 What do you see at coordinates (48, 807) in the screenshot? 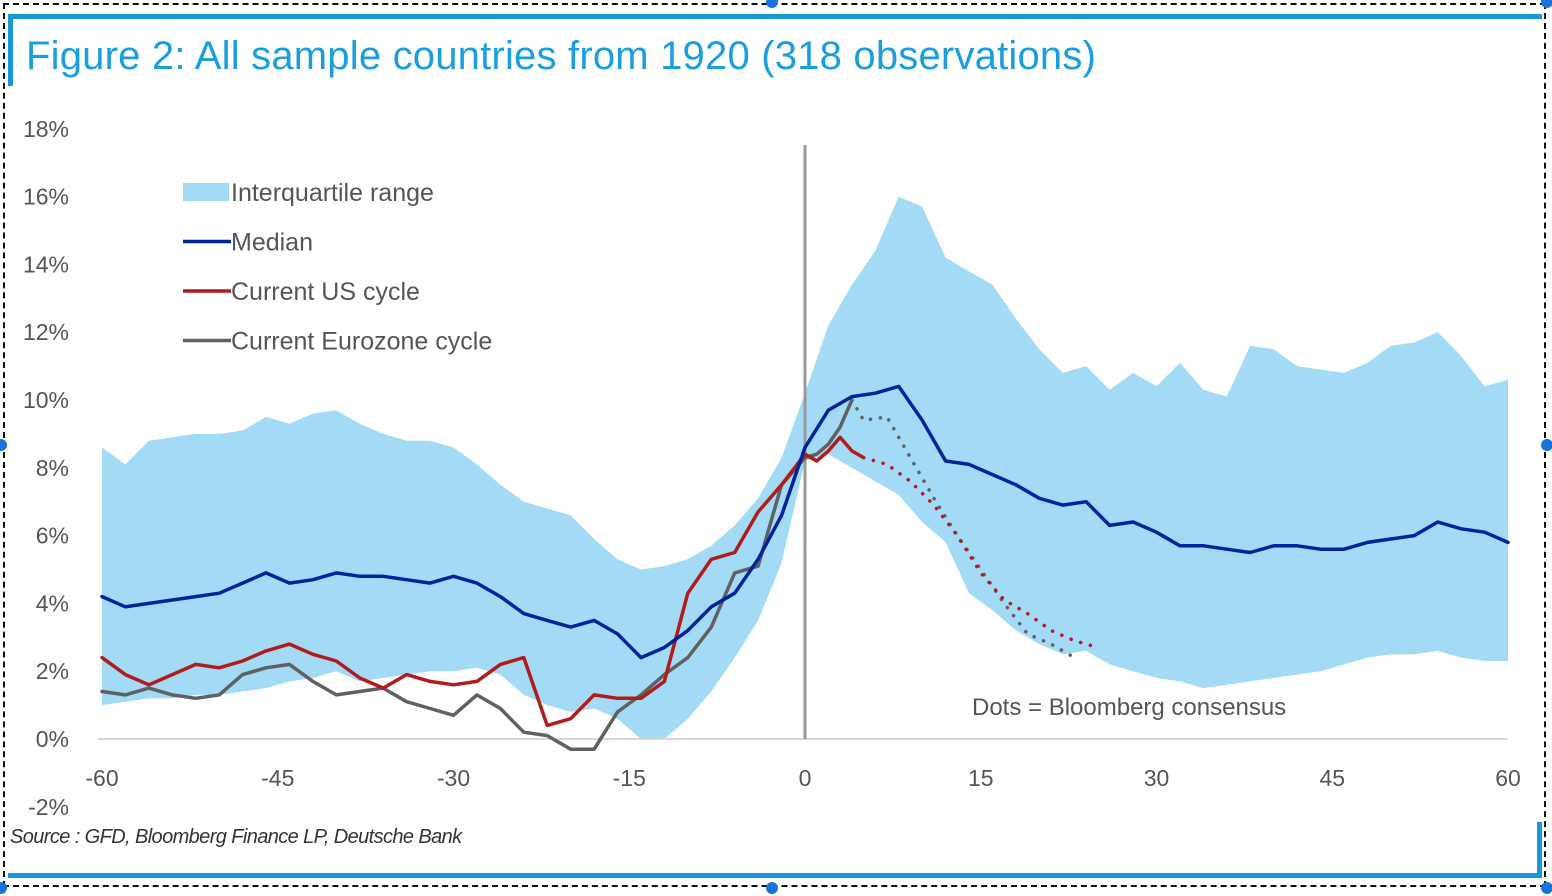
I see `y-tick-label: -2%` at bounding box center [48, 807].